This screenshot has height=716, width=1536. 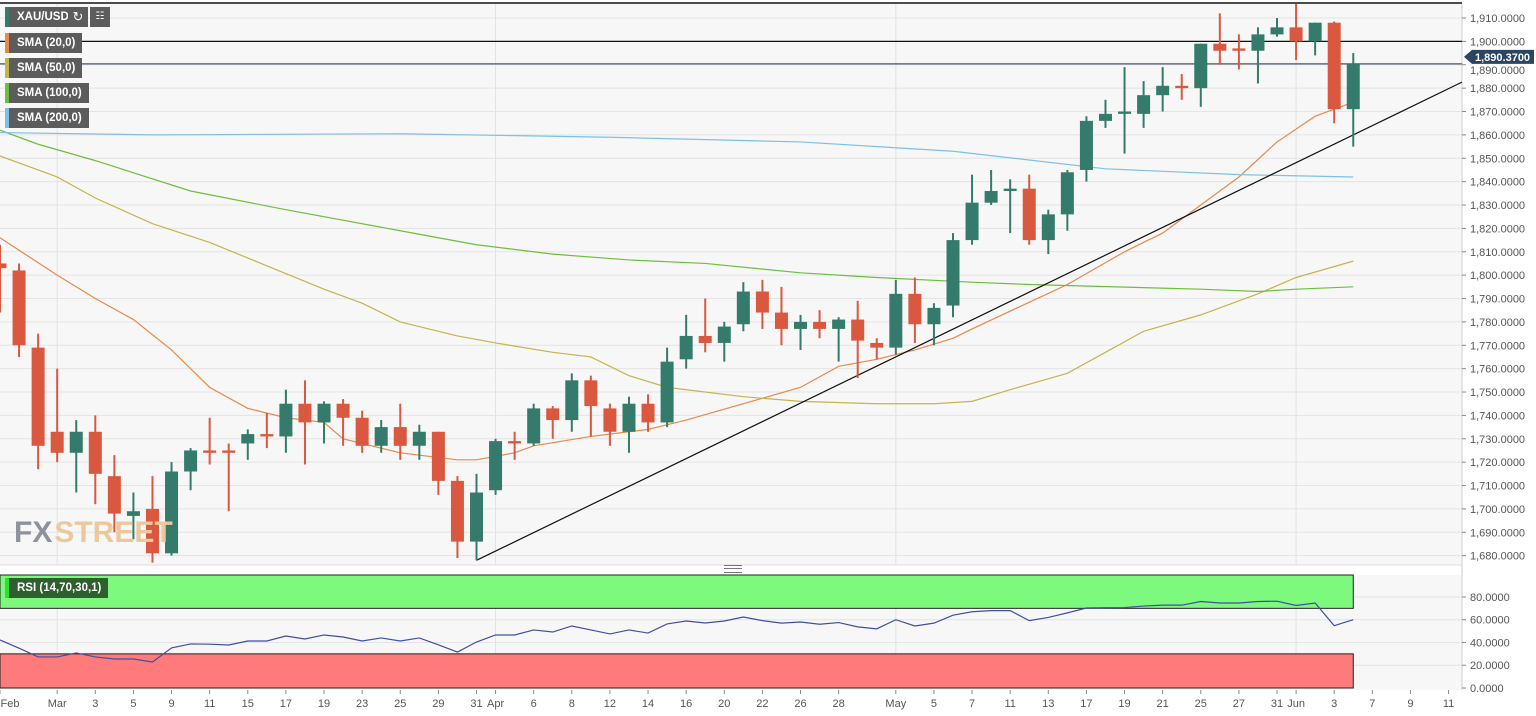 What do you see at coordinates (47, 118) in the screenshot?
I see `legend-sma-3: SMA (200,0)` at bounding box center [47, 118].